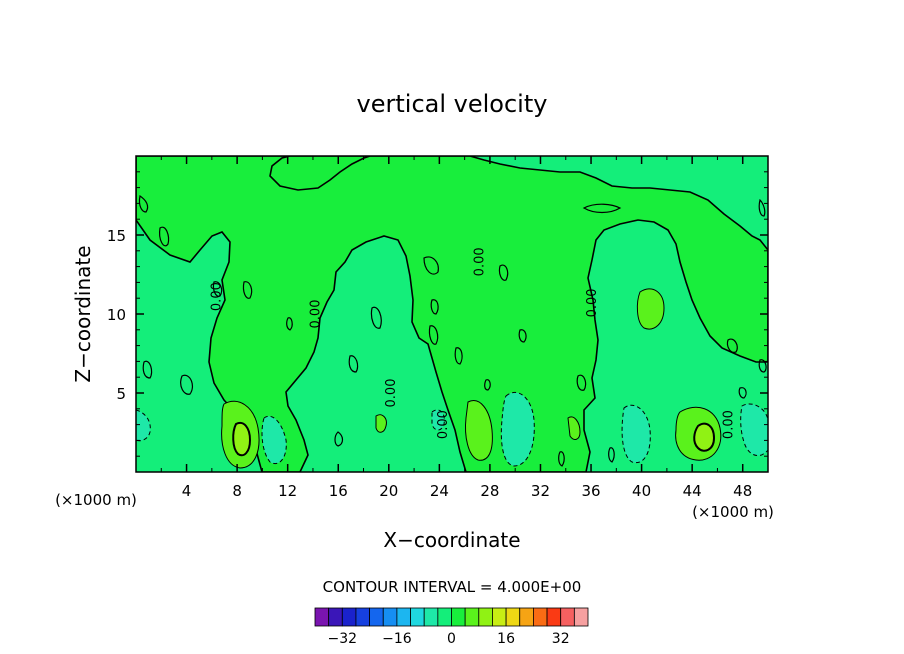  What do you see at coordinates (641, 491) in the screenshot?
I see `x-tick-label: 40` at bounding box center [641, 491].